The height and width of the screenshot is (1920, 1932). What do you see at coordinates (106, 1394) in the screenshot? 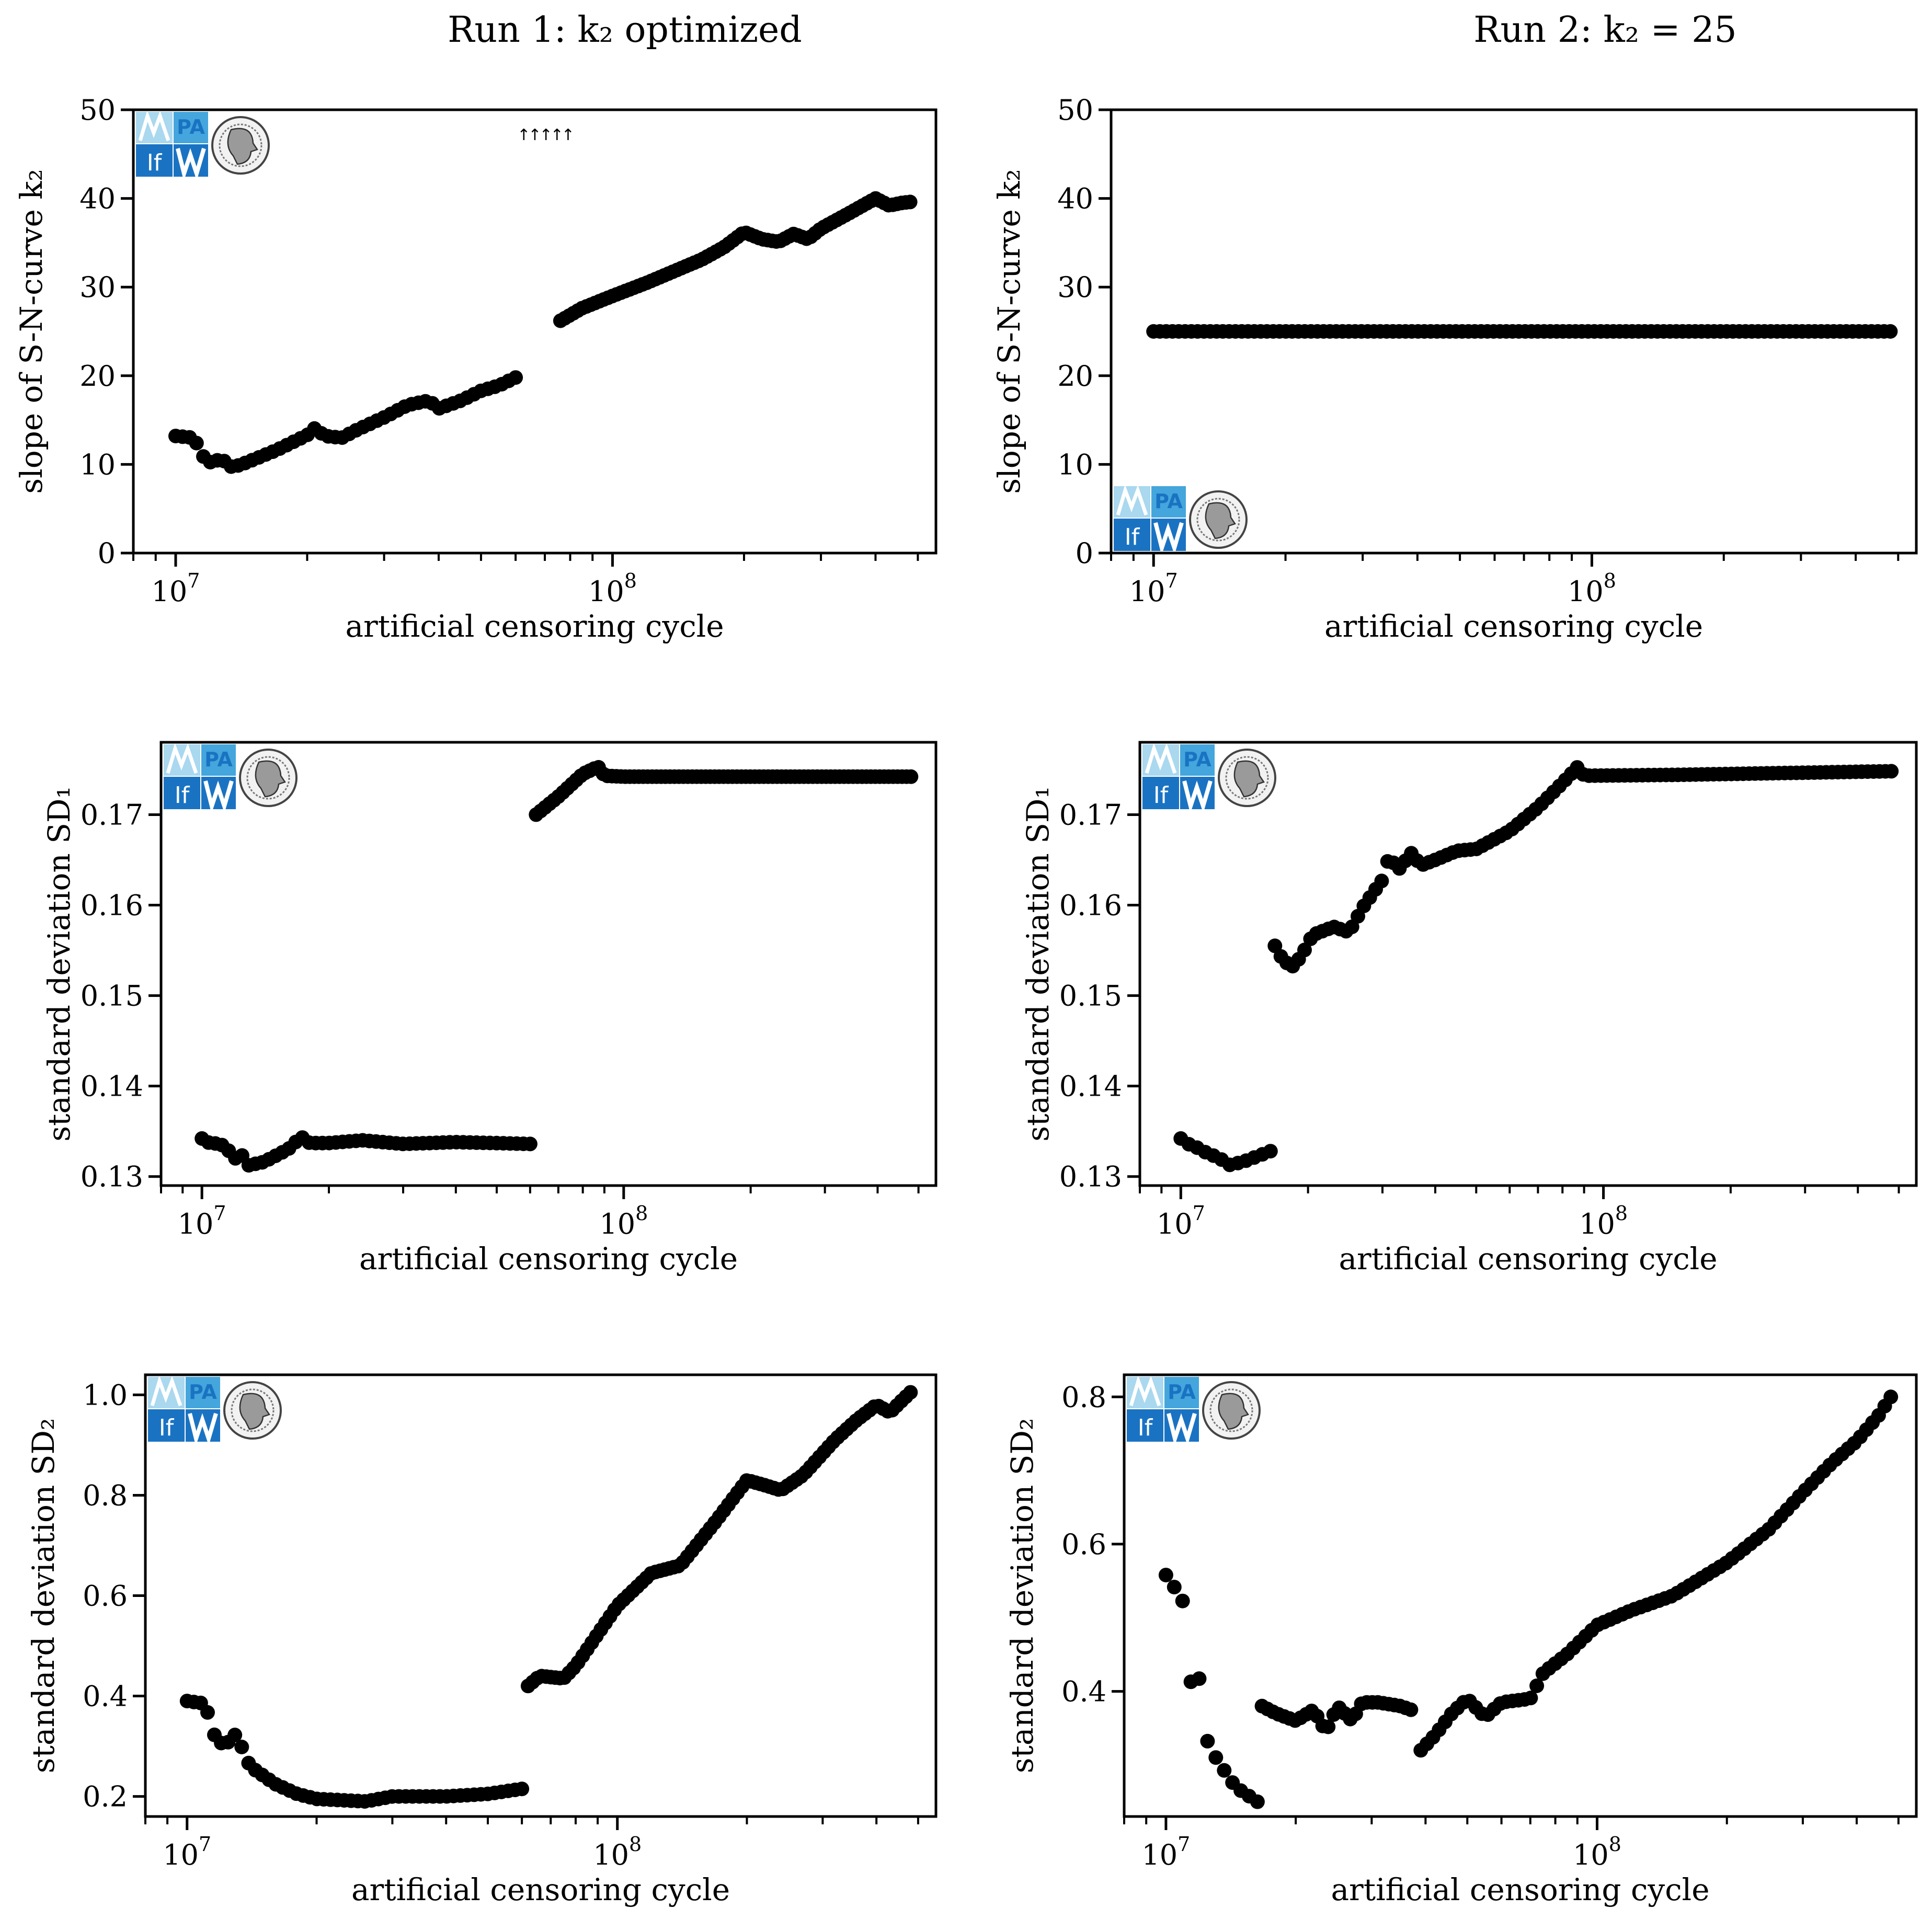
I see `y-tick-label: 1.0` at bounding box center [106, 1394].